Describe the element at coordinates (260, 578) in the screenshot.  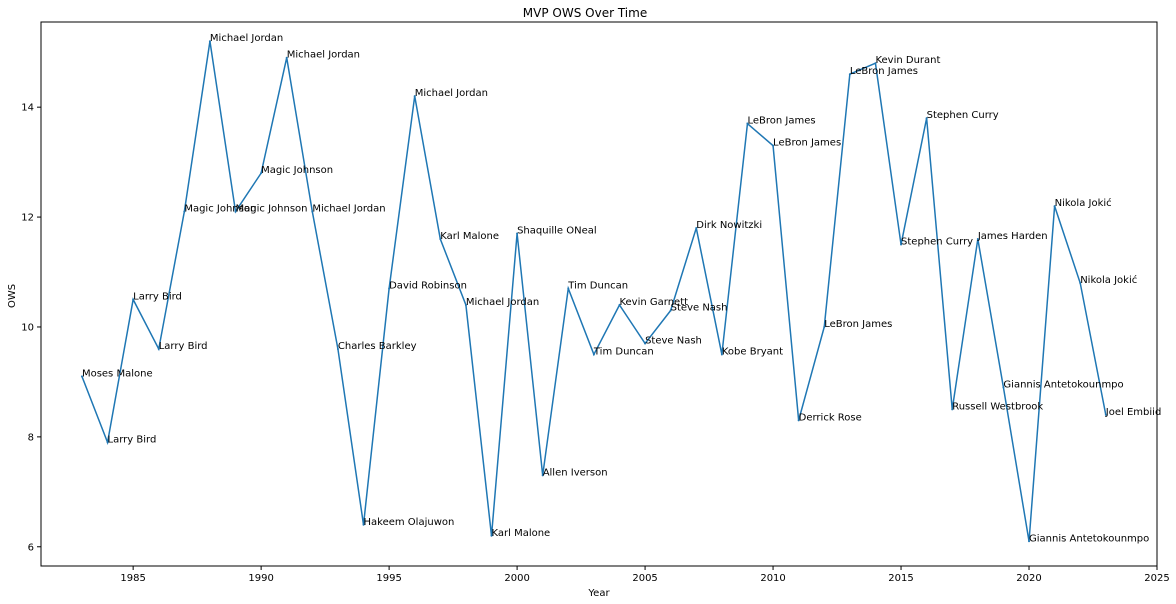
I see `x-tick-label: 1990` at that location.